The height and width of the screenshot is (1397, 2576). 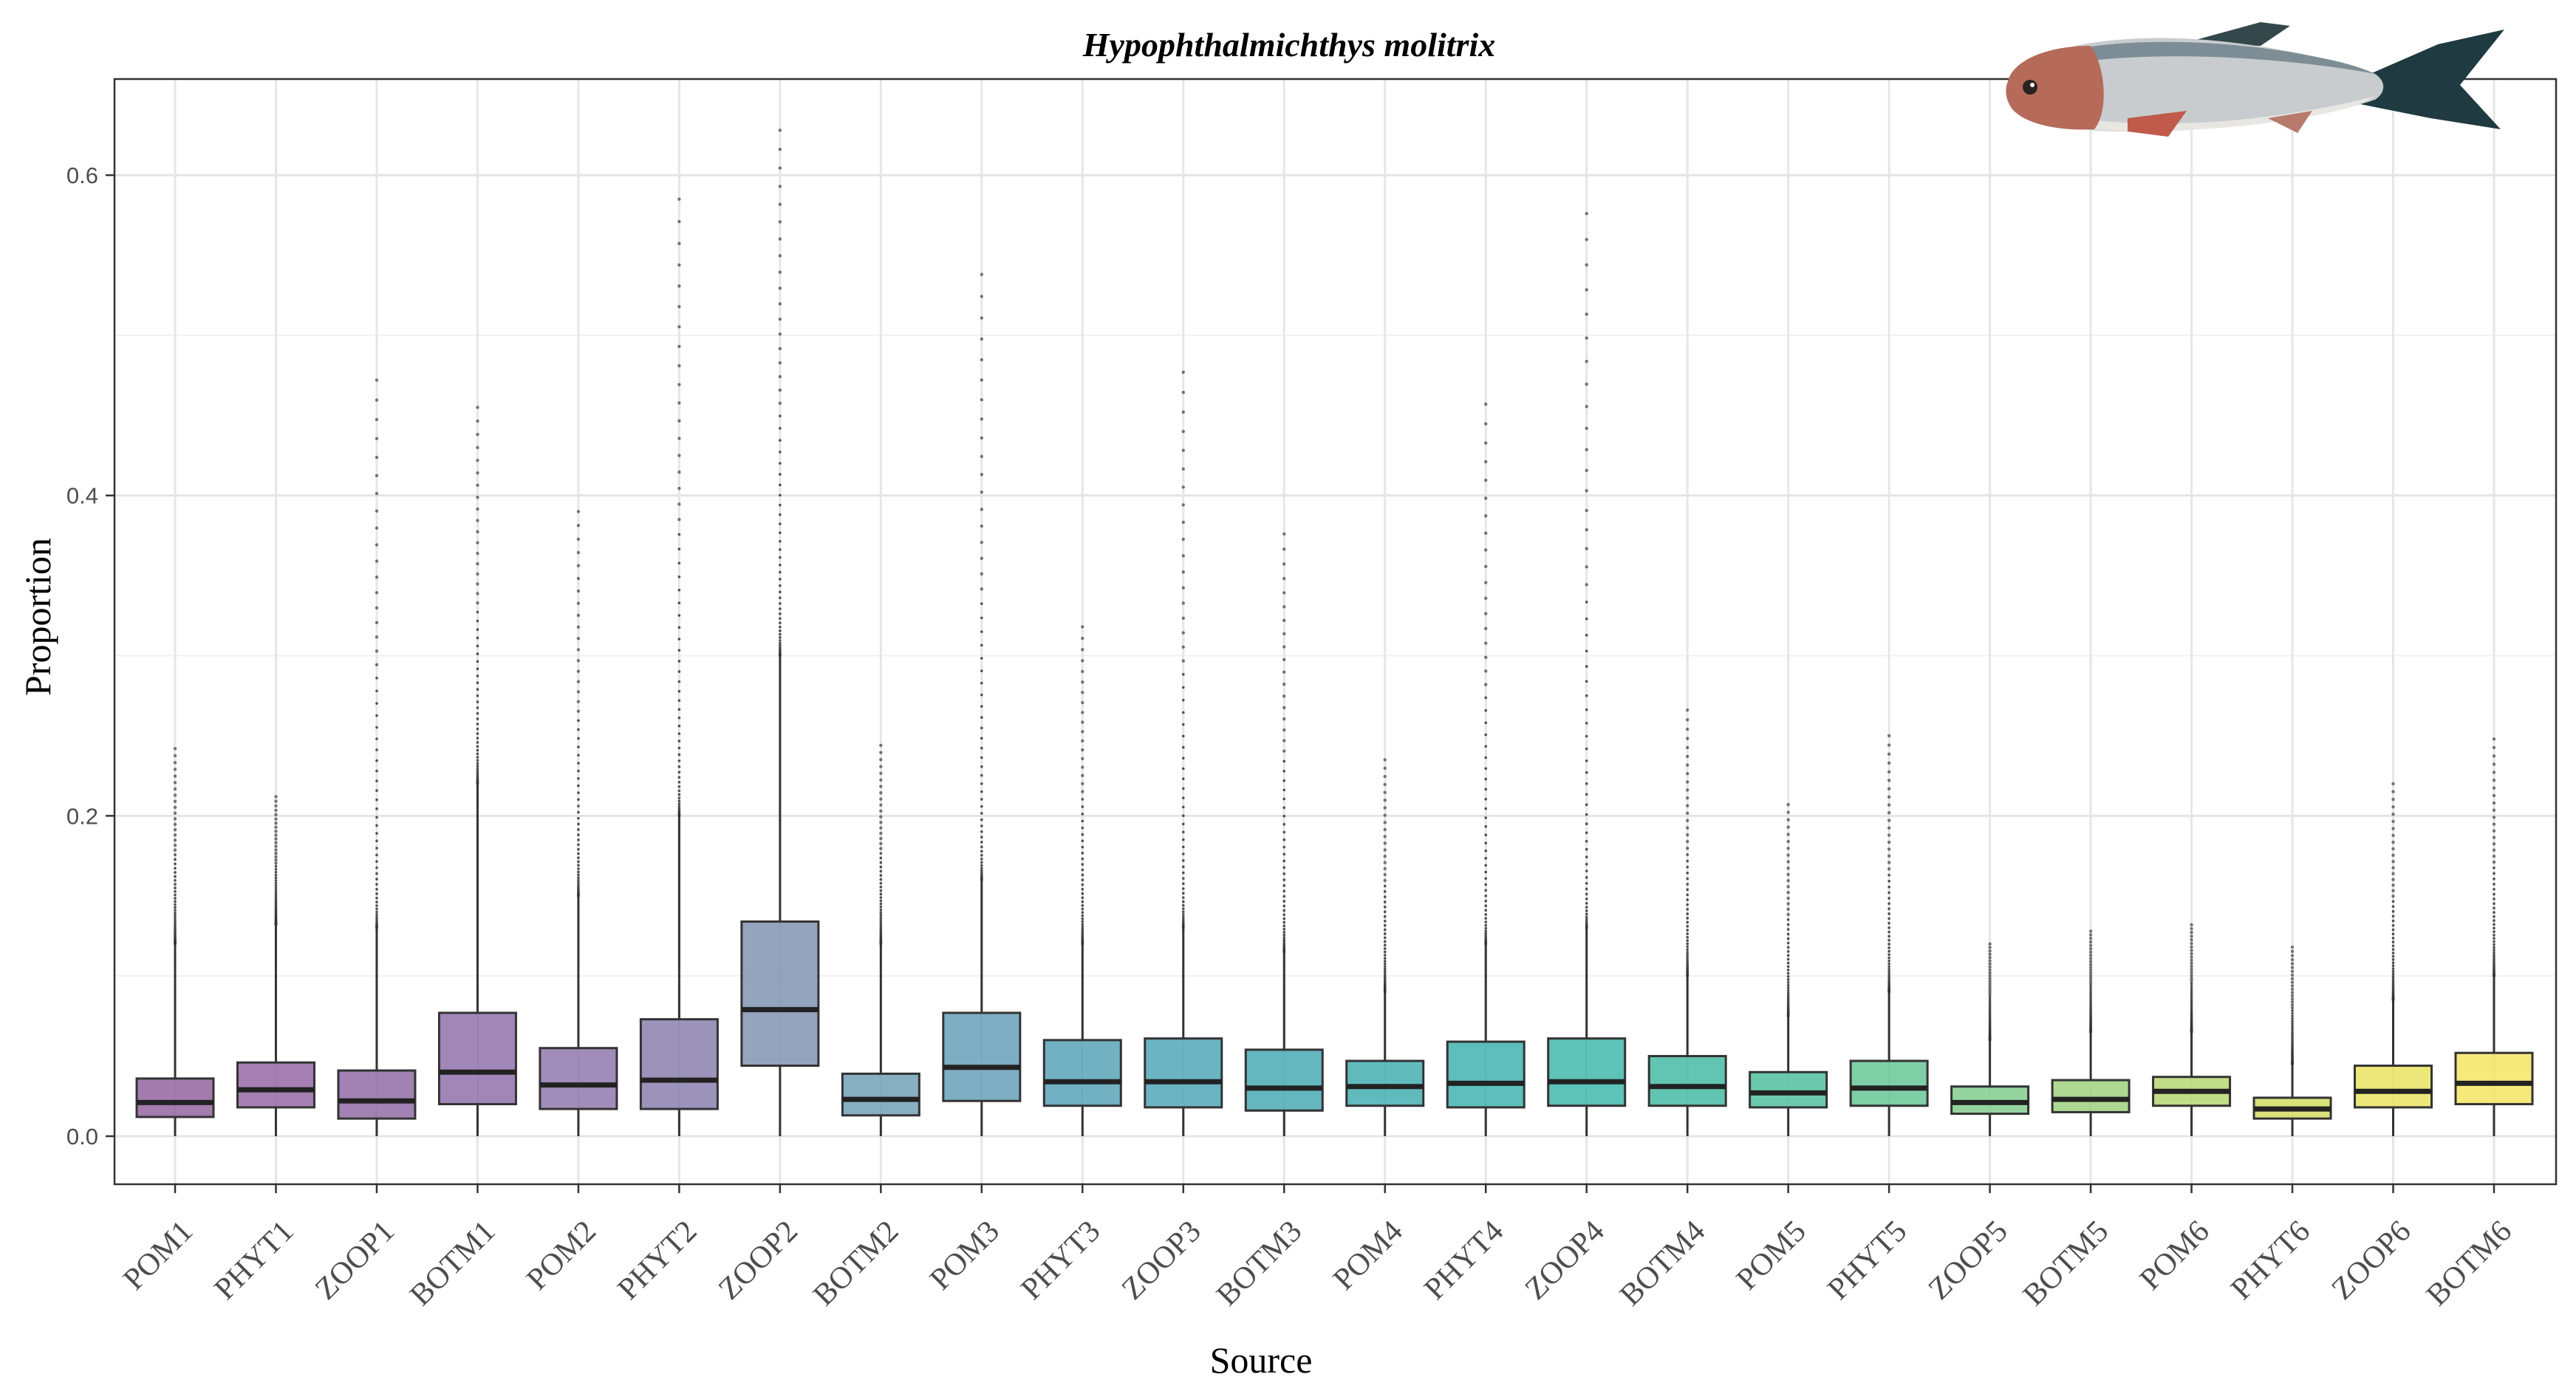 I want to click on x-tick-label: PHYT1, so click(x=255, y=1261).